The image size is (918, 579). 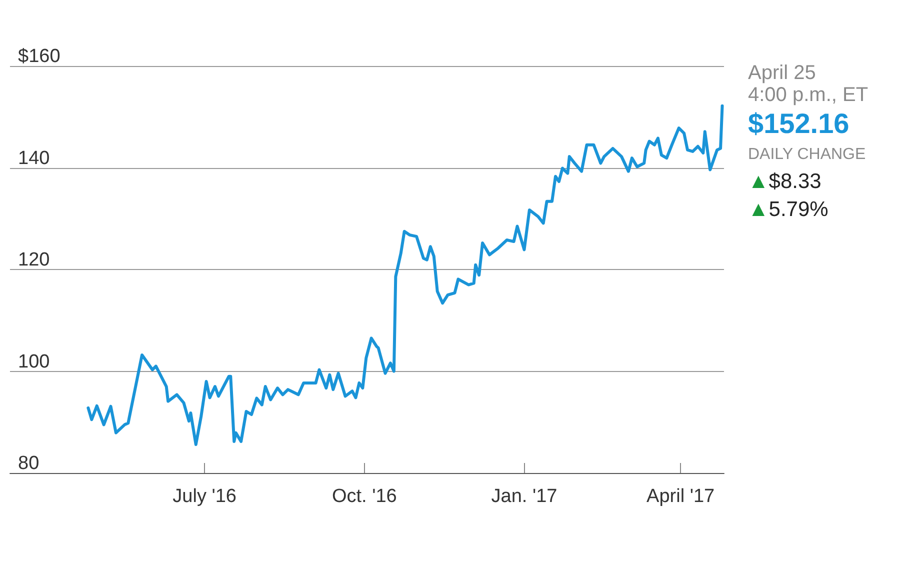 What do you see at coordinates (39, 56) in the screenshot?
I see `y-tick-label: $160` at bounding box center [39, 56].